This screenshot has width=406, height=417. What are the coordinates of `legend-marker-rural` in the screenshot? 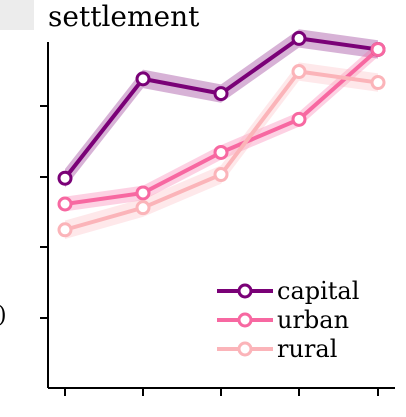 It's located at (245, 349).